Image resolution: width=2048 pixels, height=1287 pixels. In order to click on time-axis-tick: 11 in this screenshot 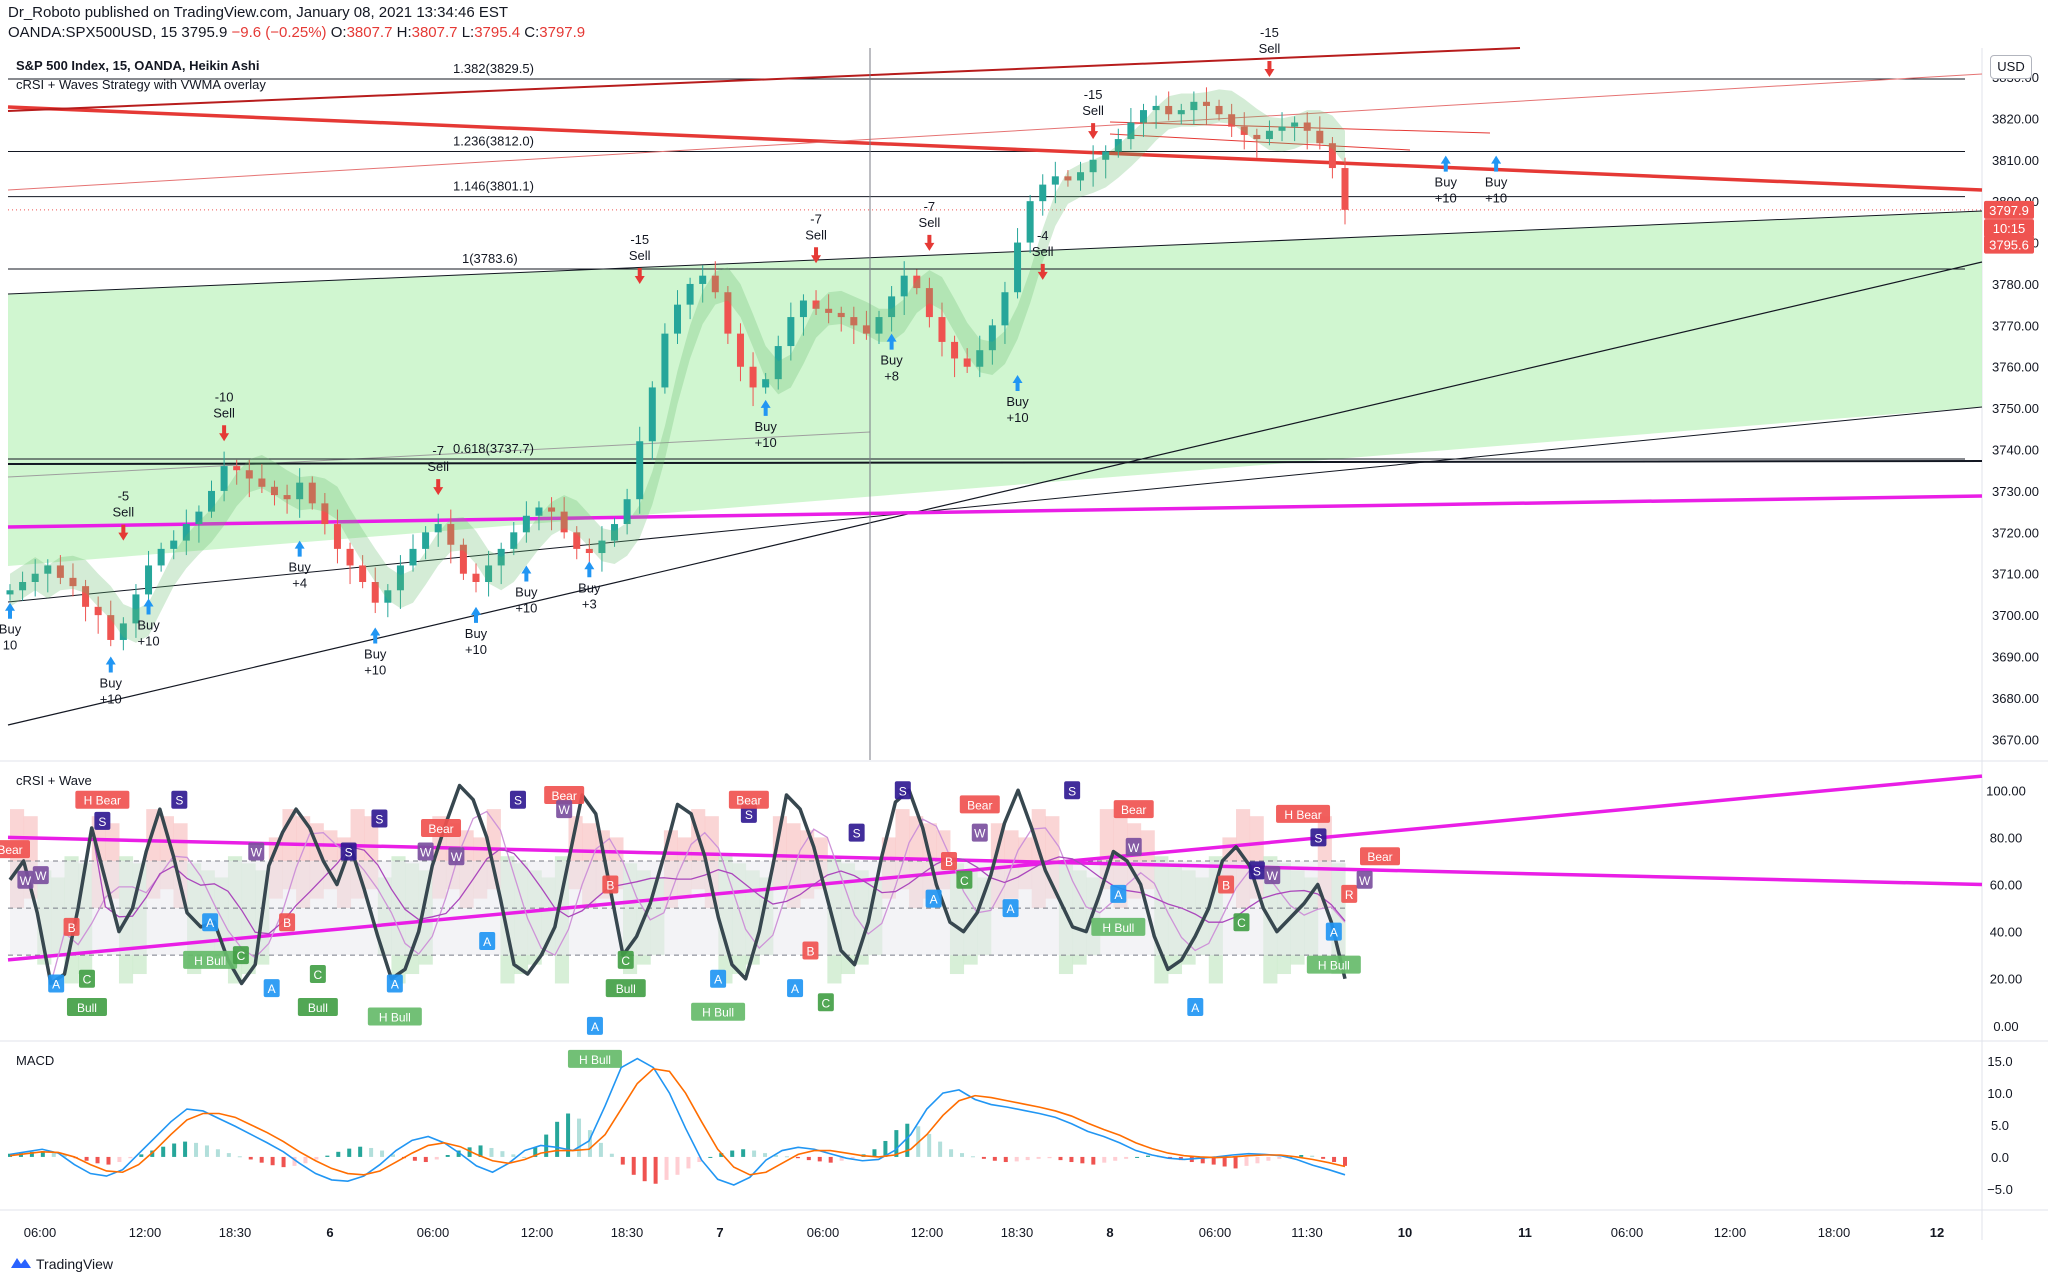, I will do `click(1525, 1232)`.